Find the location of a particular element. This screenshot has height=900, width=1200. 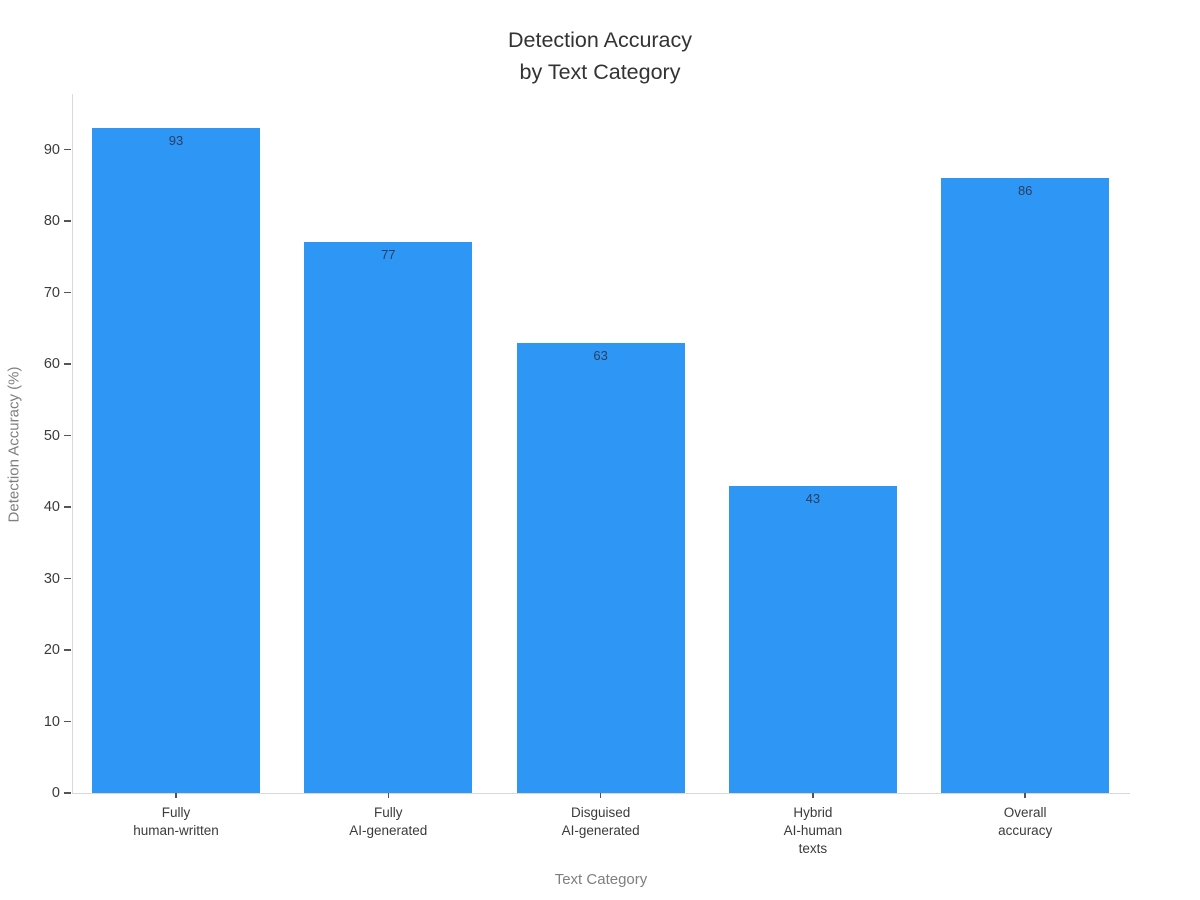

bar-value-label: 93 is located at coordinates (176, 141).